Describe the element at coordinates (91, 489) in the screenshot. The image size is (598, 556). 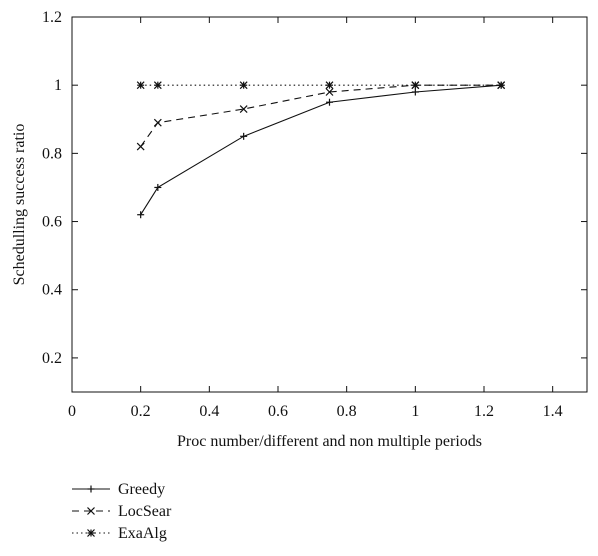
I see `legend-marker-greedy` at that location.